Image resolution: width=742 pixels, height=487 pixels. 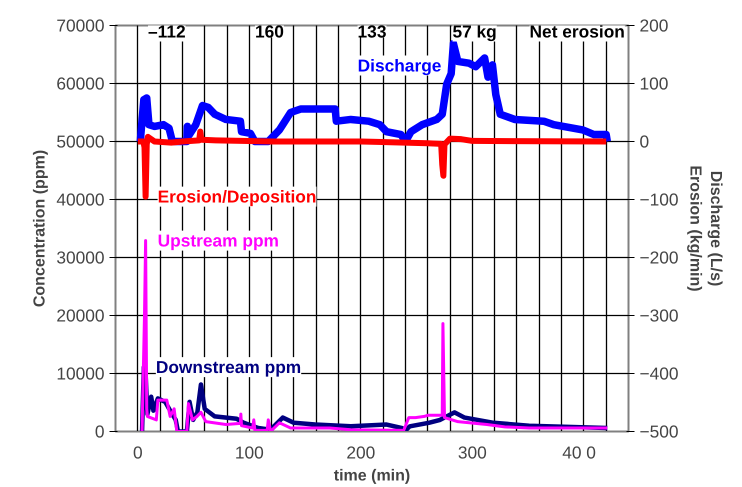 I want to click on y2-tick-label: 200, so click(x=654, y=26).